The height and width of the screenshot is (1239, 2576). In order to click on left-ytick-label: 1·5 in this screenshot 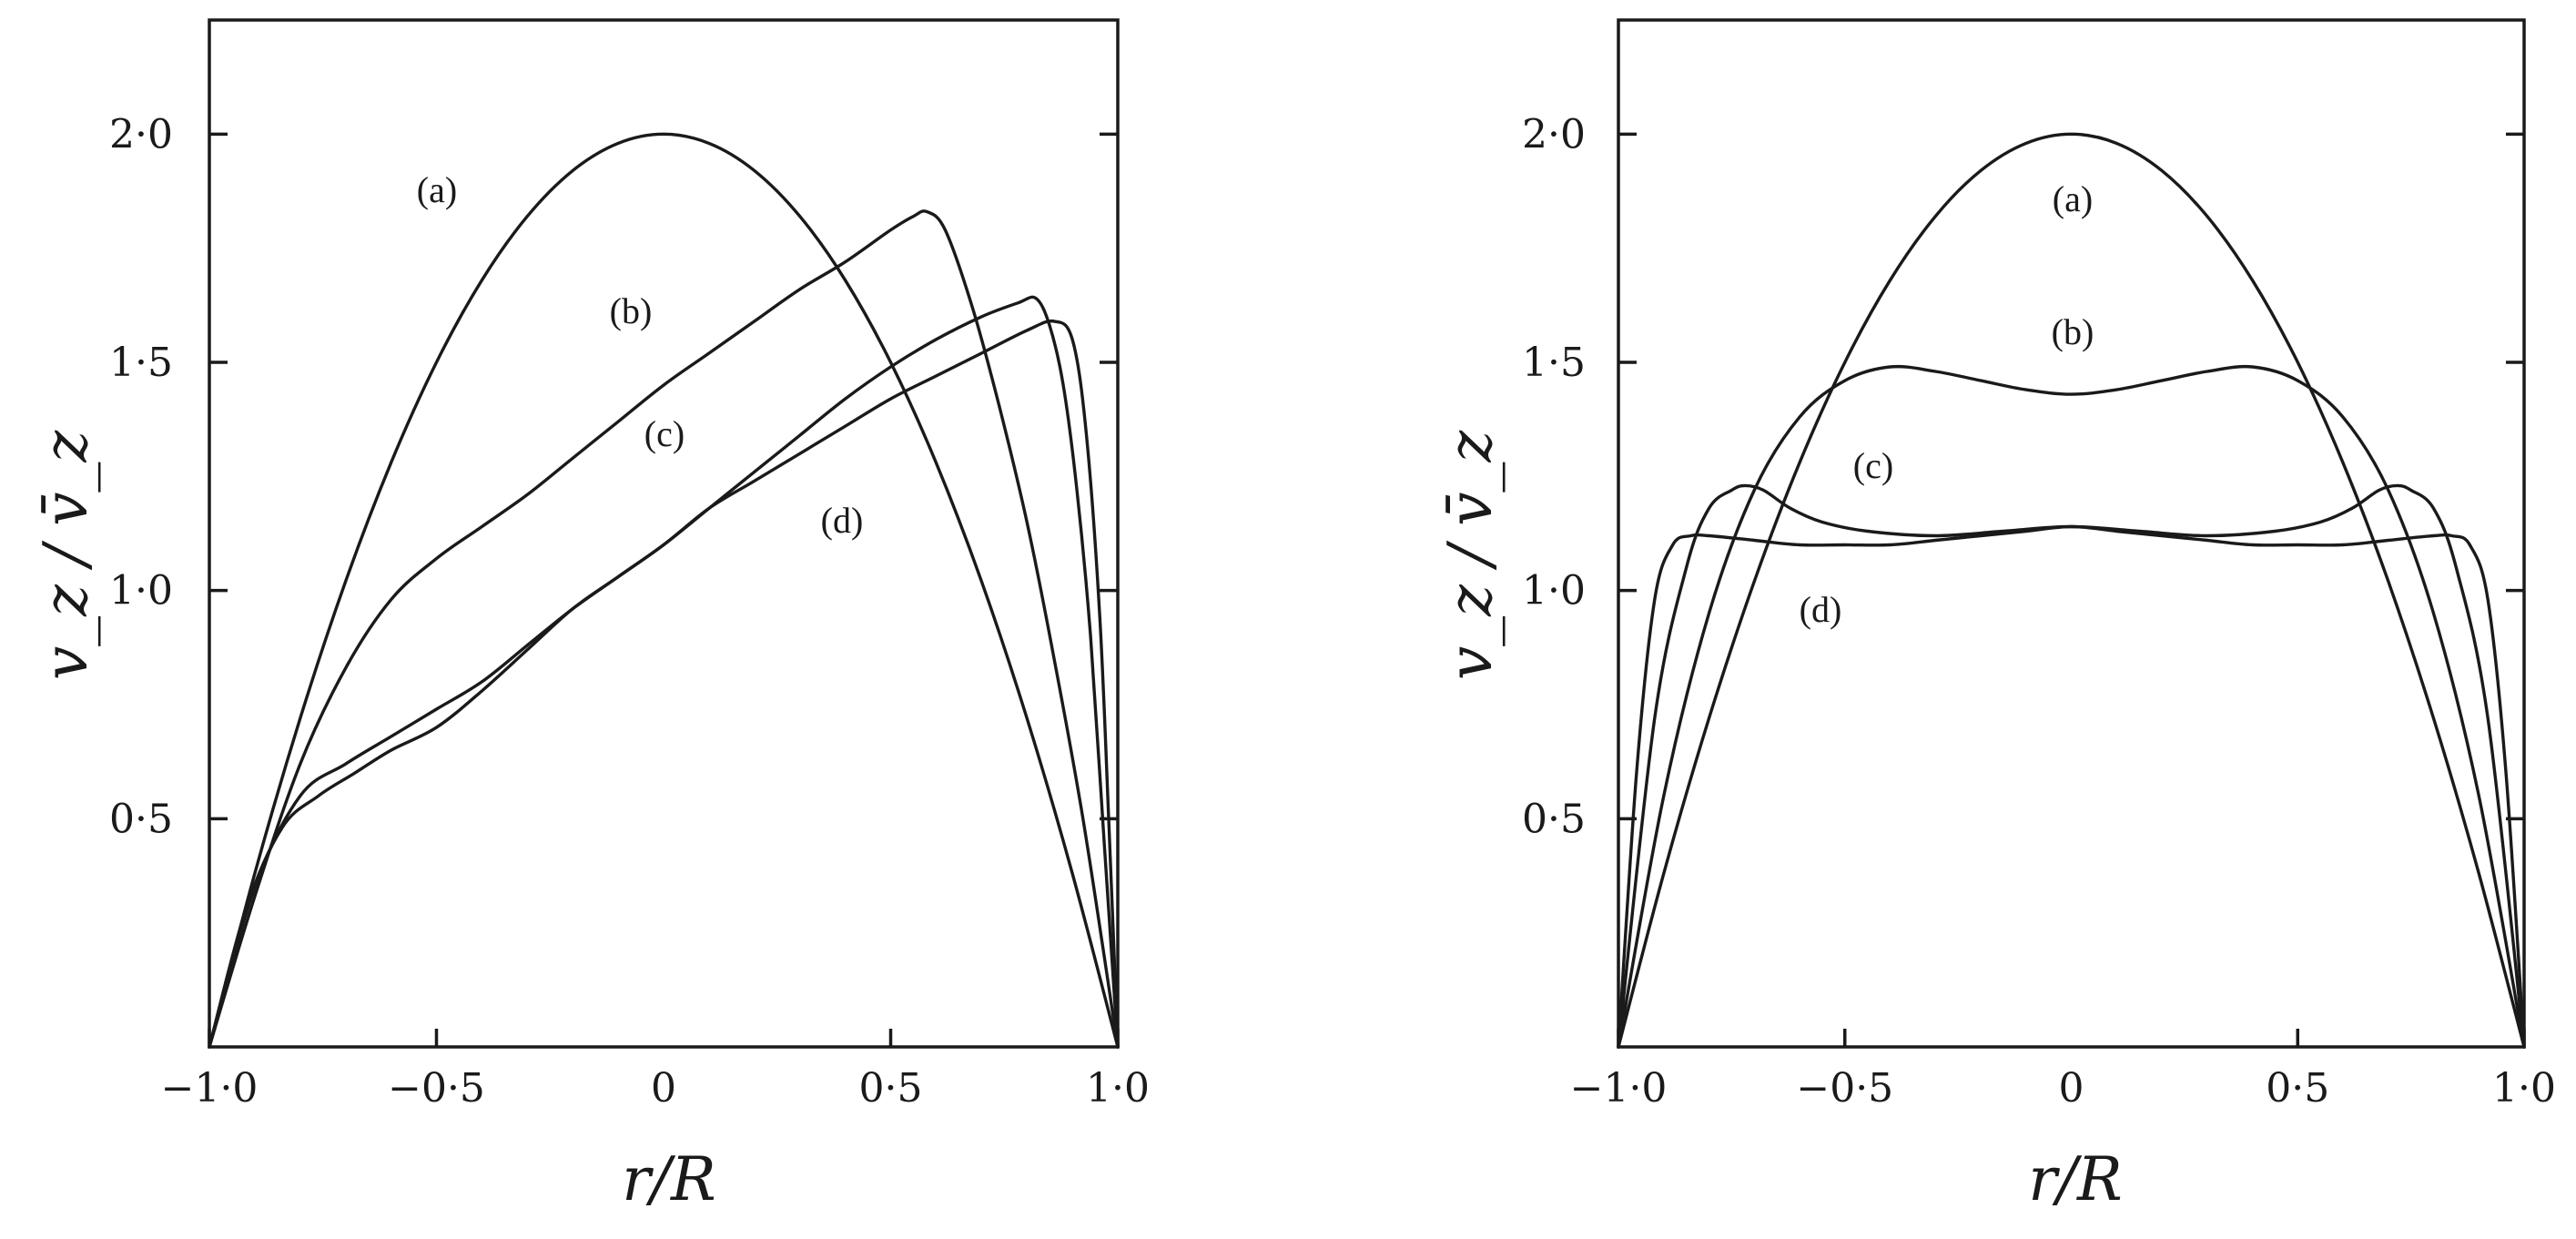, I will do `click(141, 363)`.